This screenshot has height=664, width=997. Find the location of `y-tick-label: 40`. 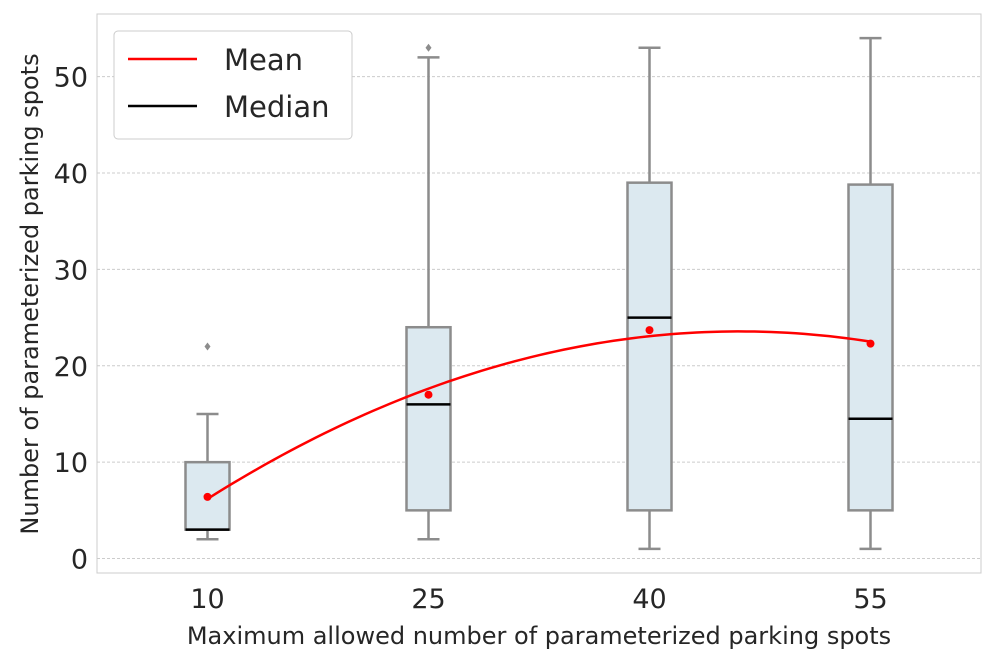

y-tick-label: 40 is located at coordinates (71, 174).